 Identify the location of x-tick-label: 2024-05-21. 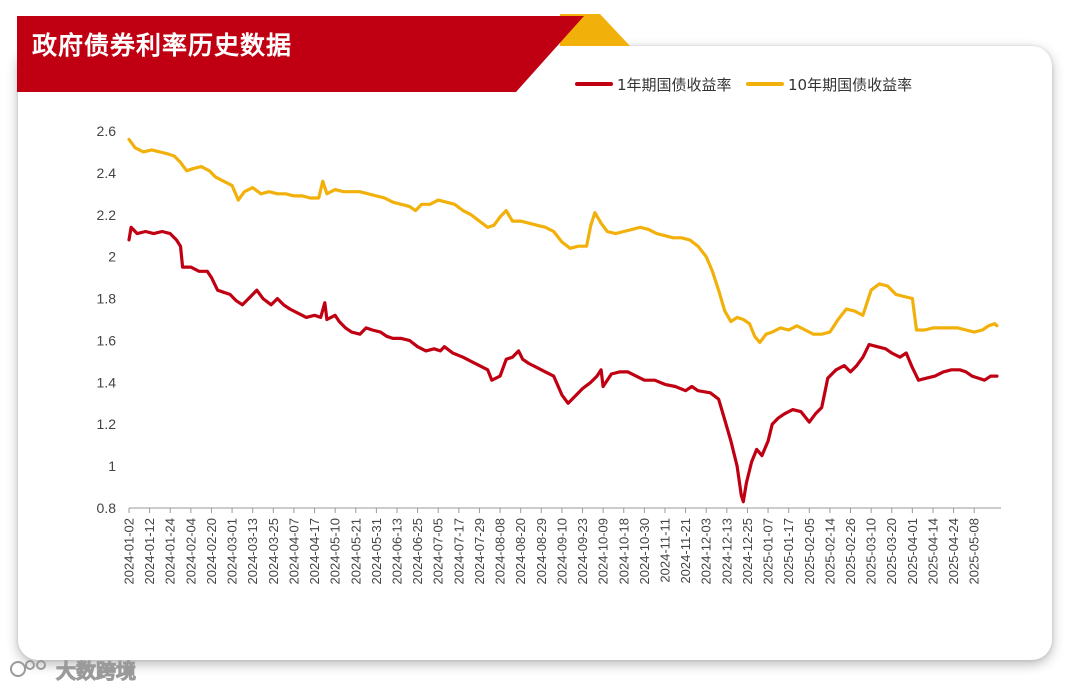
(355, 551).